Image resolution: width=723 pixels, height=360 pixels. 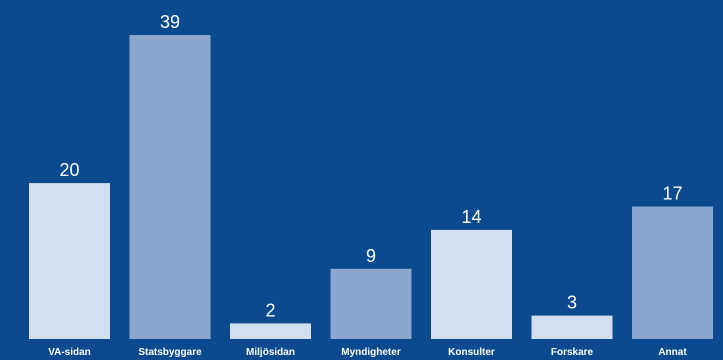 I want to click on category-label-2: Statsbyggare, so click(x=170, y=352).